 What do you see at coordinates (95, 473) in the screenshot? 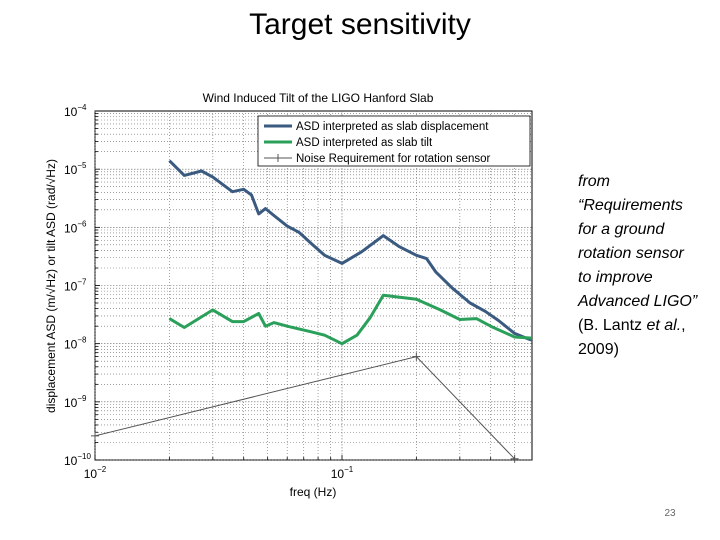
I see `x-tick-label: 10⁻²` at bounding box center [95, 473].